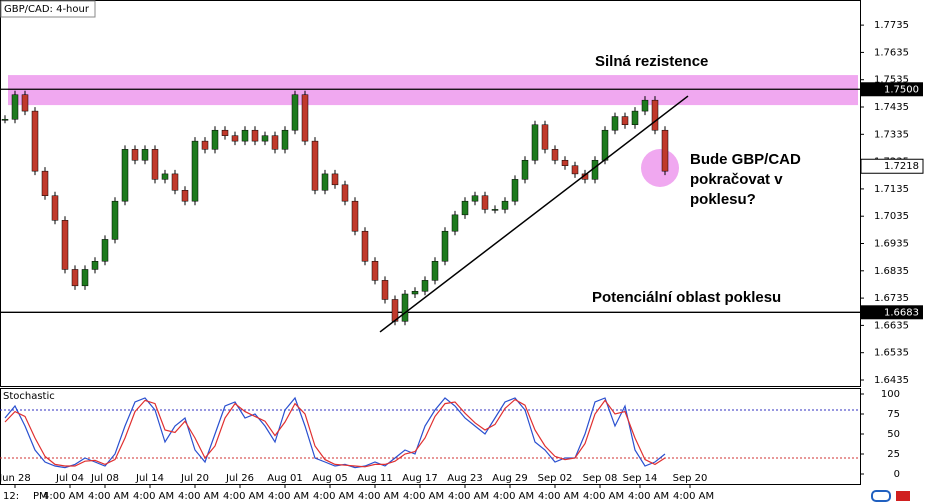 This screenshot has width=925, height=503. Describe the element at coordinates (640, 478) in the screenshot. I see `x-tick-label: Sep 14` at that location.